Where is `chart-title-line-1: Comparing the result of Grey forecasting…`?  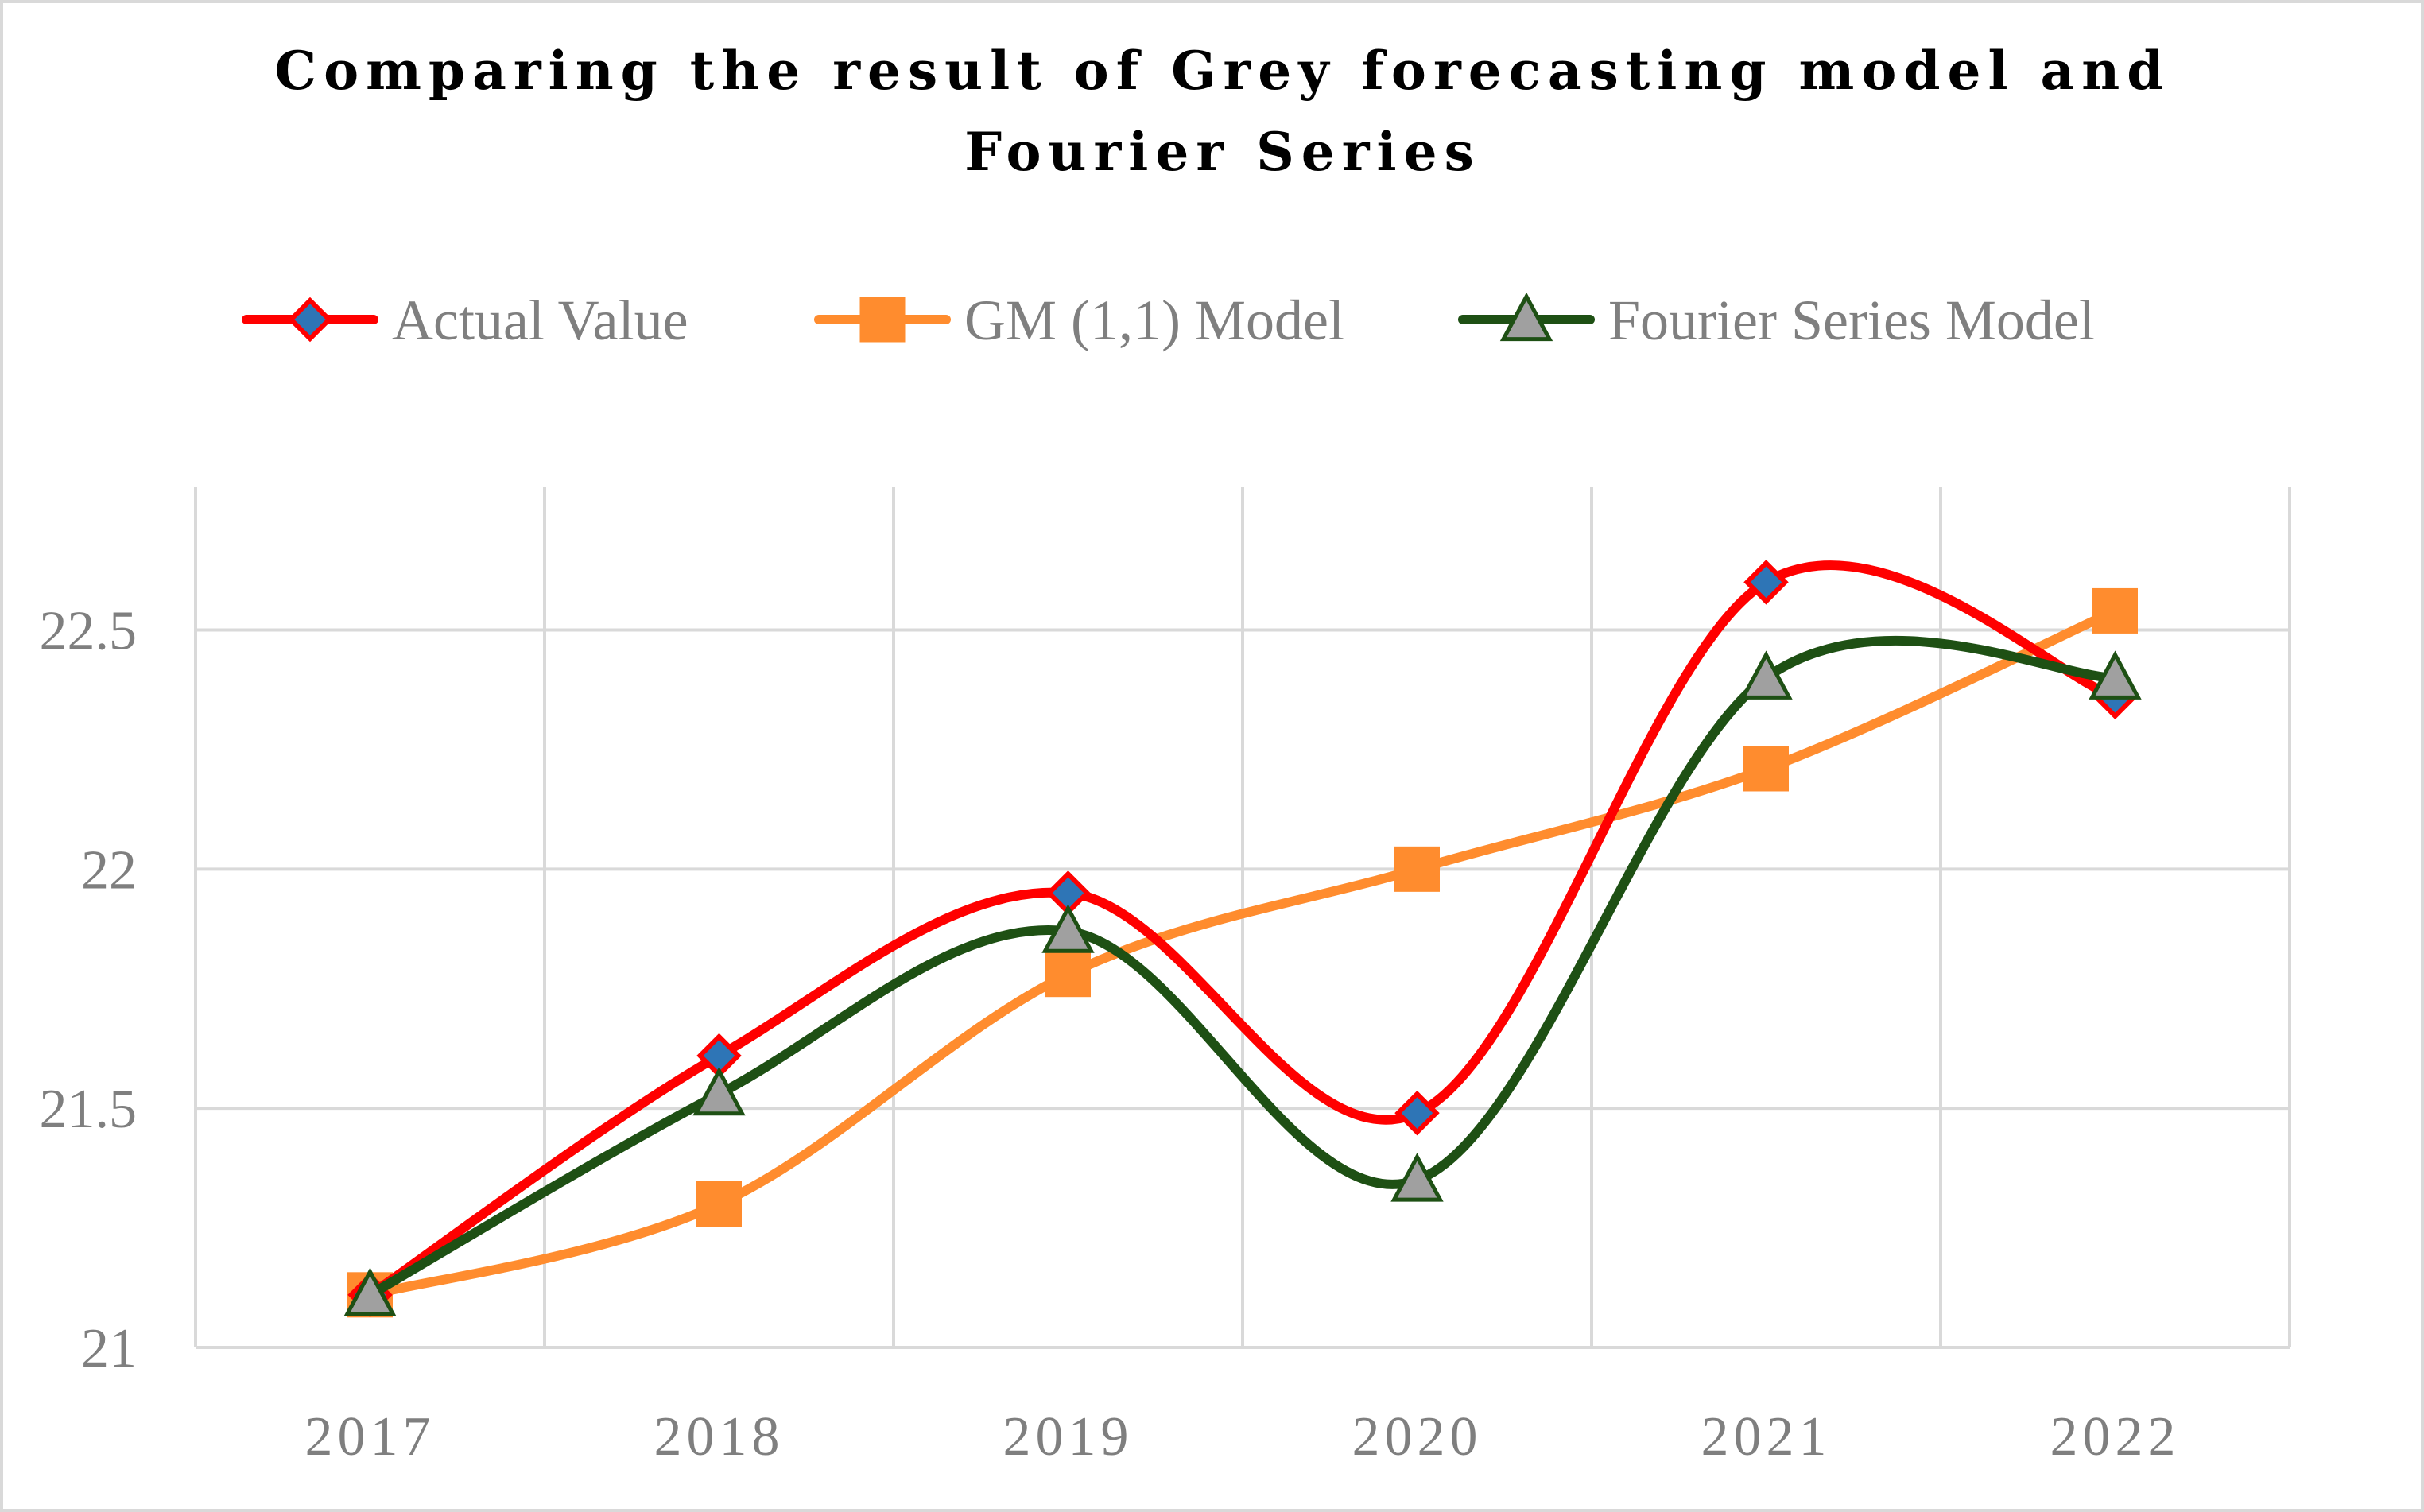
chart-title-line-1: Comparing the result of Grey forecasting… is located at coordinates (1223, 71).